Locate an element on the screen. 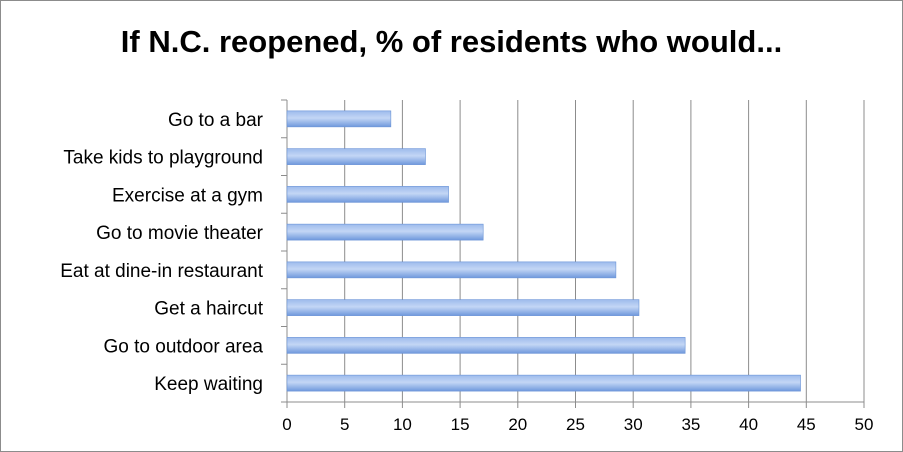 Image resolution: width=903 pixels, height=452 pixels. x-tick-label-40: 40 is located at coordinates (748, 424).